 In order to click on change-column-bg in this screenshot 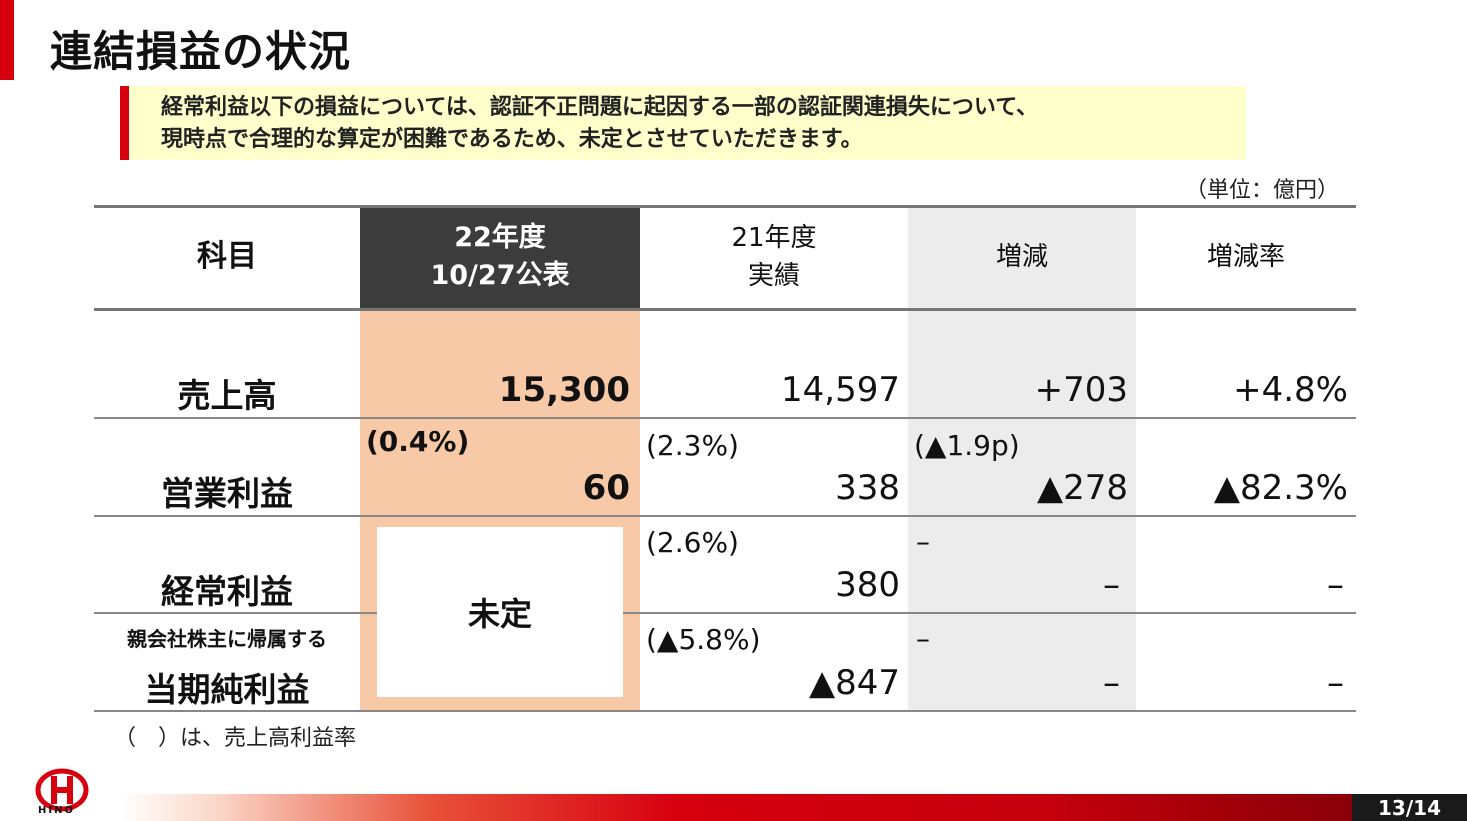, I will do `click(1022, 459)`.